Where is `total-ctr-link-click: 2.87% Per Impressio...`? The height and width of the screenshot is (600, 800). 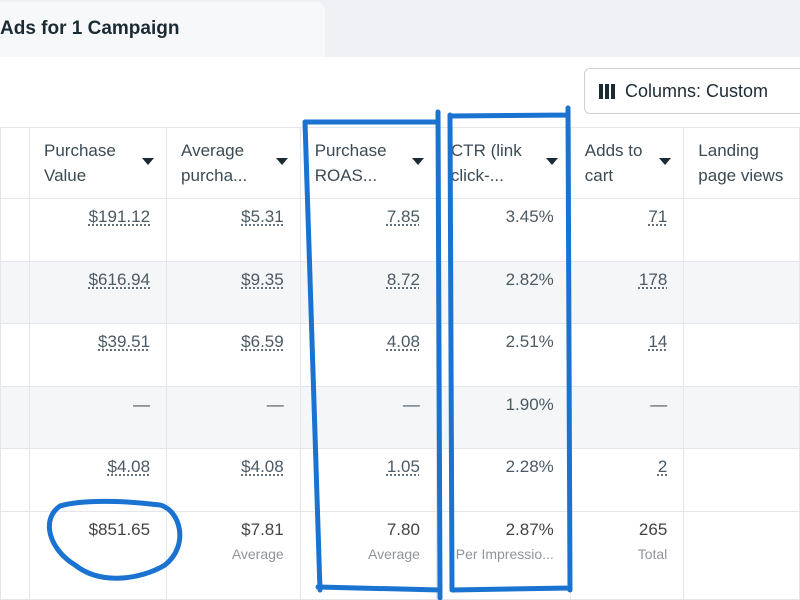
total-ctr-link-click: 2.87% Per Impressio... is located at coordinates (503, 555).